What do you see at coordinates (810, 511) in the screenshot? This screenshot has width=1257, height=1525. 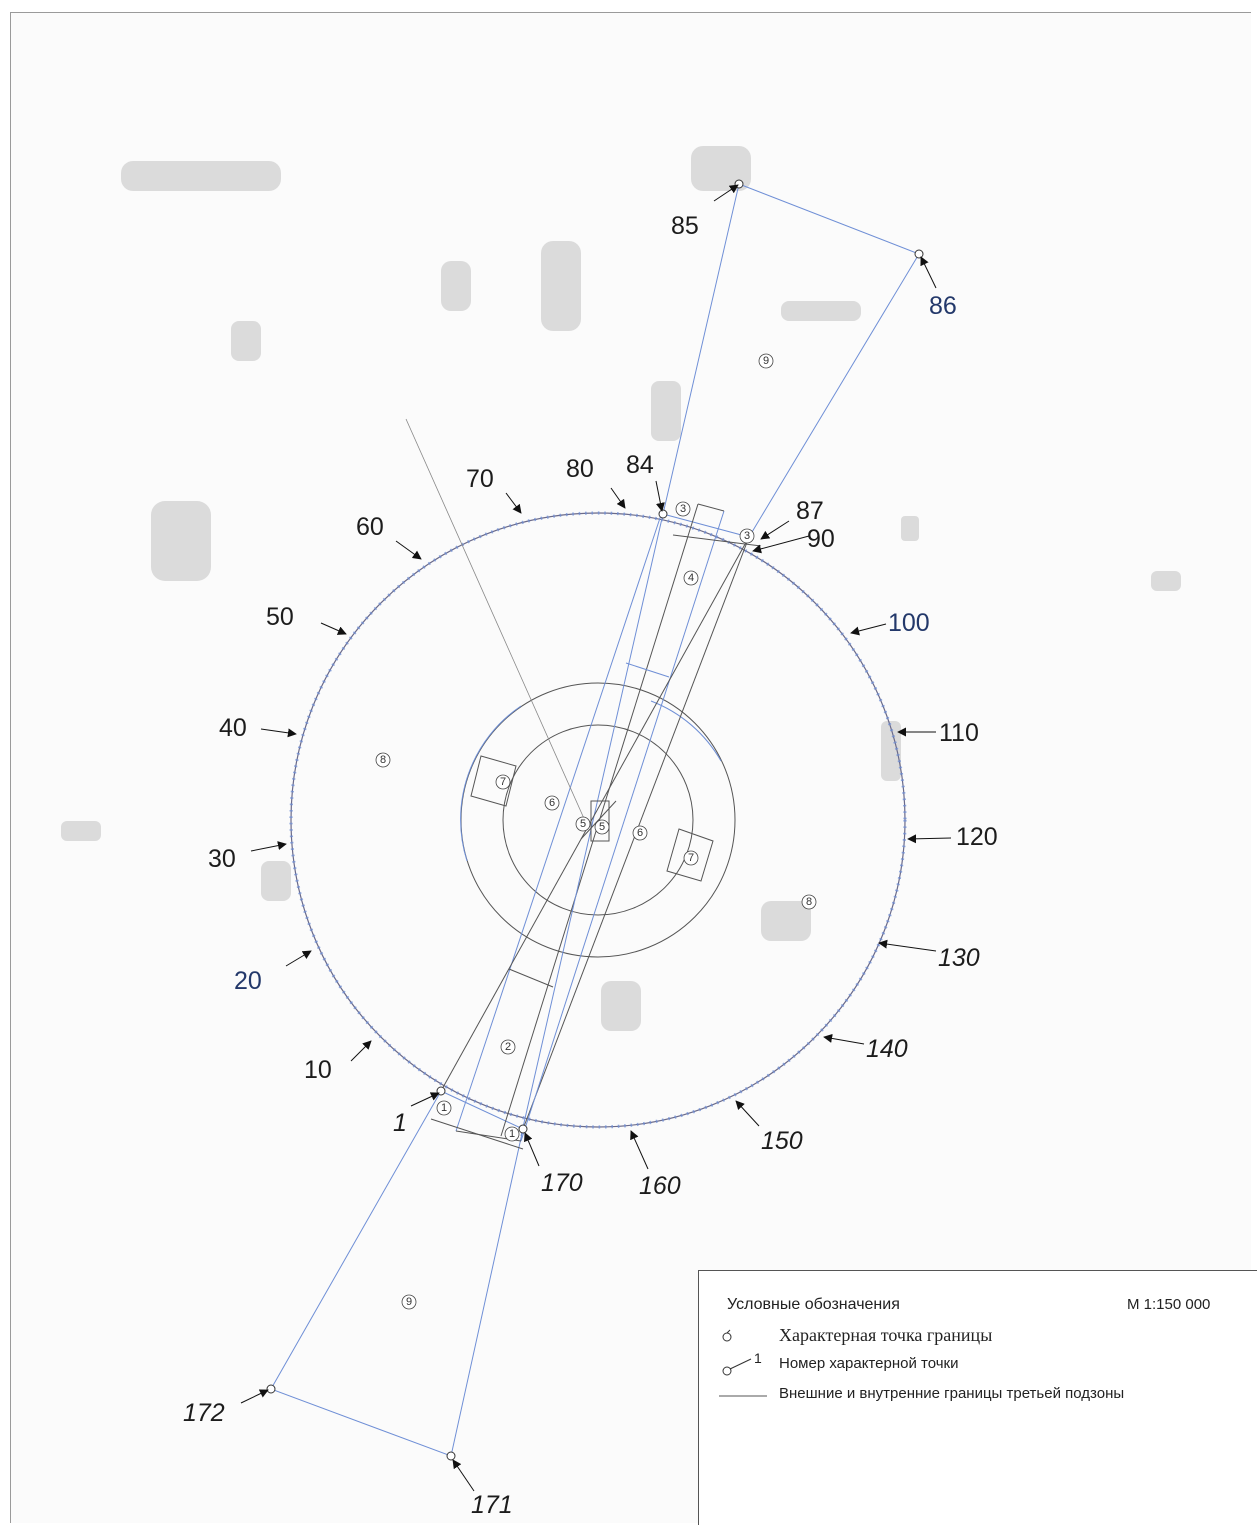 I see `point-label-87: 87` at bounding box center [810, 511].